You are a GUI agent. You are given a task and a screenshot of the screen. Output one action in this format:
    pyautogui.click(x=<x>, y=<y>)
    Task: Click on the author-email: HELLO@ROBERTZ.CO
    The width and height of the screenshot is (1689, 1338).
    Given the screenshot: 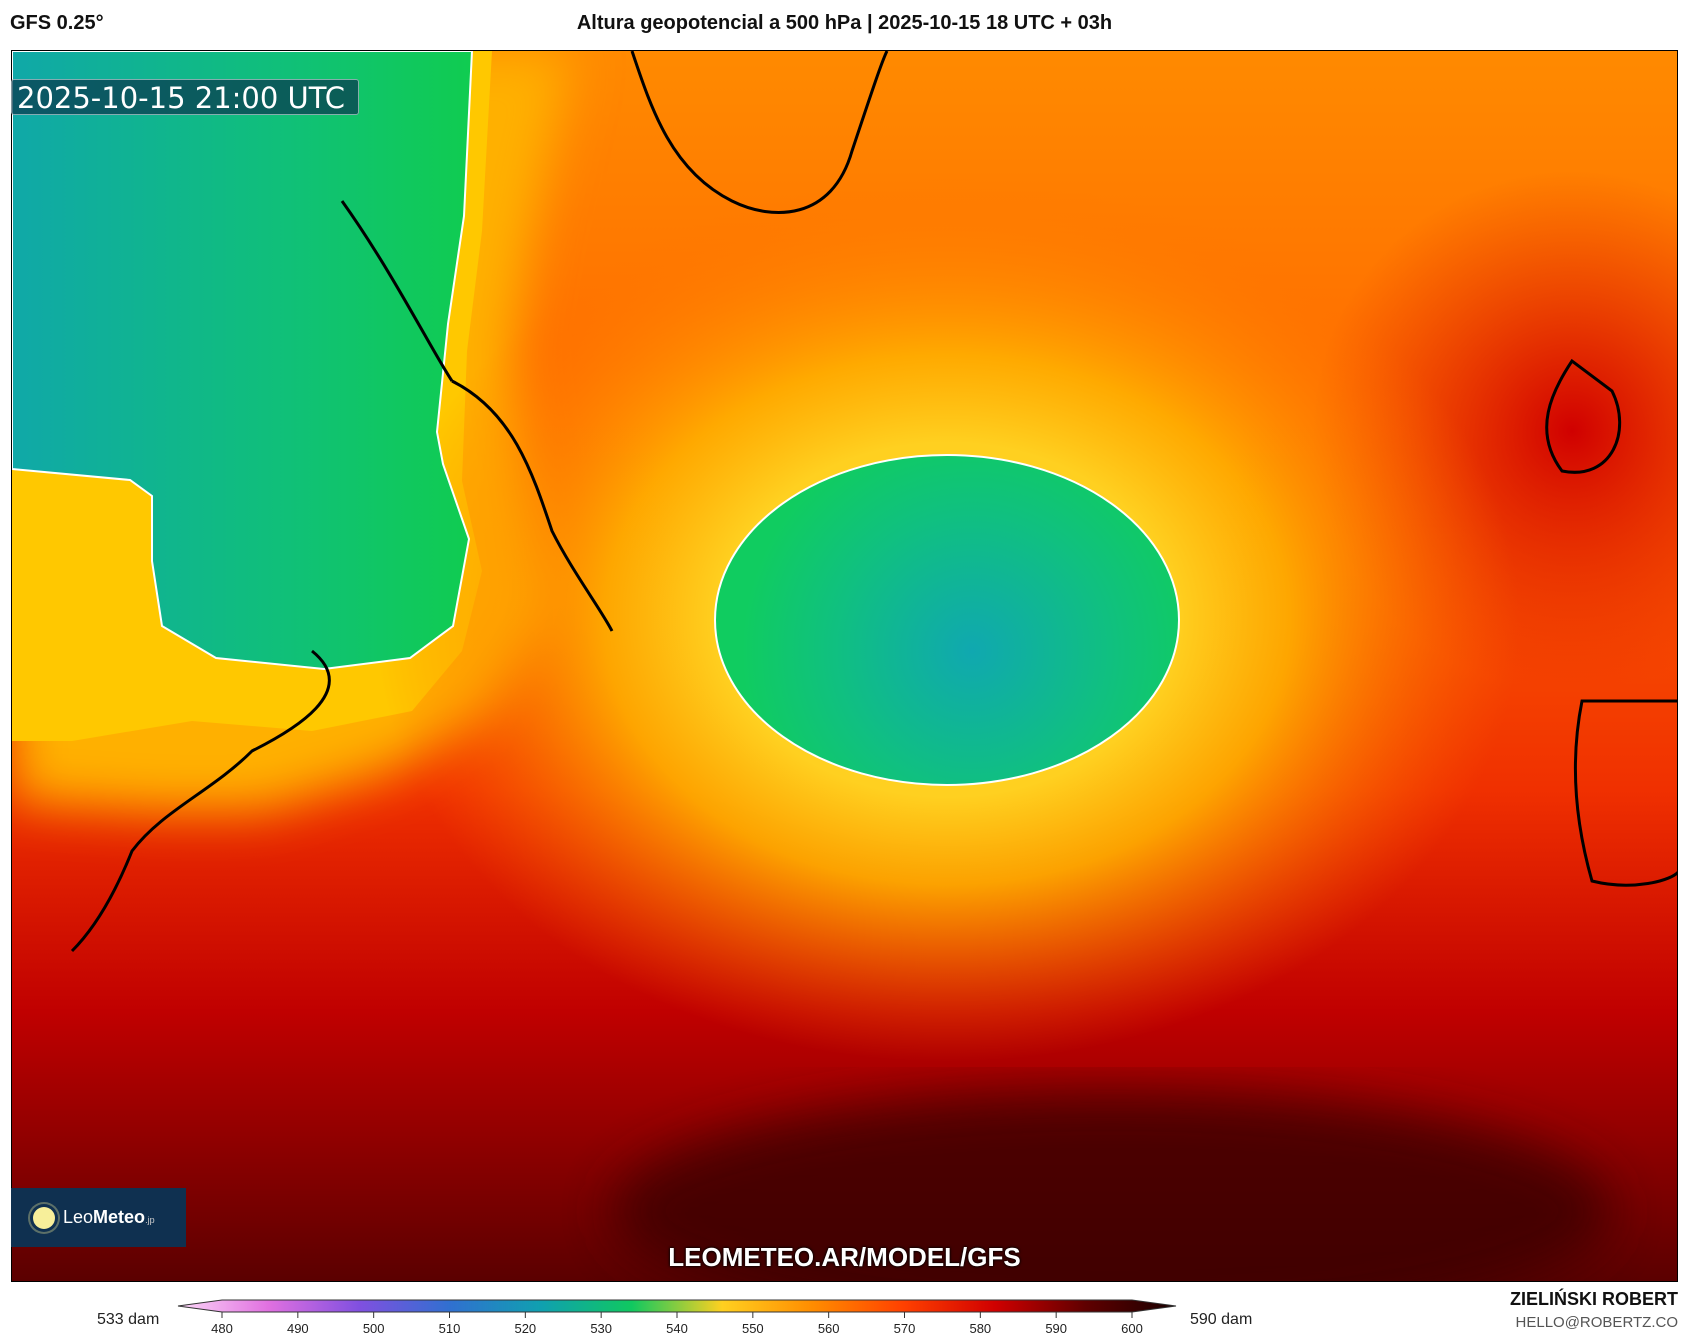 What is the action you would take?
    pyautogui.click(x=1596, y=1322)
    